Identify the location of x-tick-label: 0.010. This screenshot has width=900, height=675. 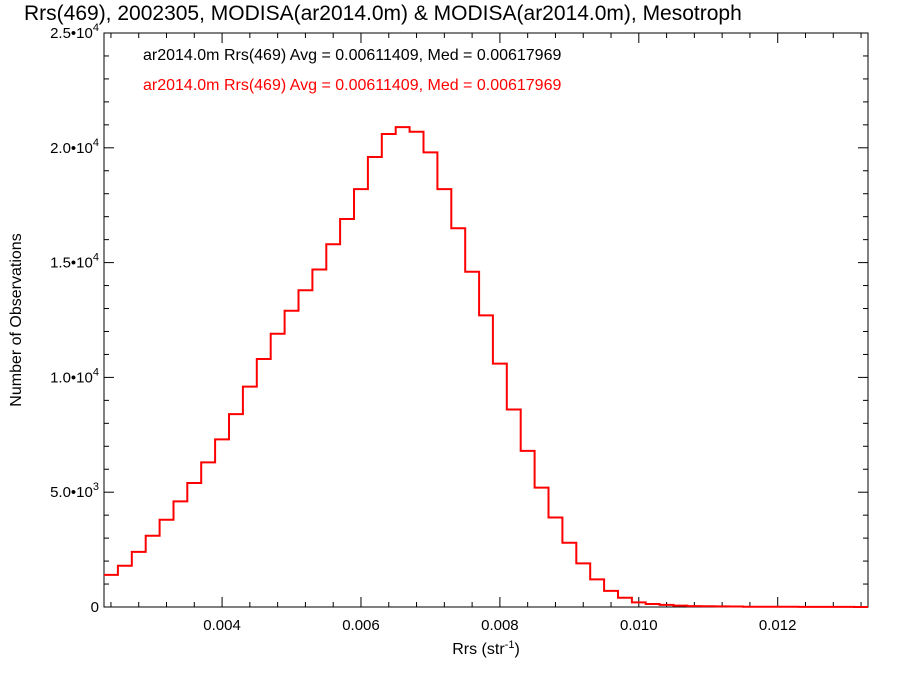
(639, 625).